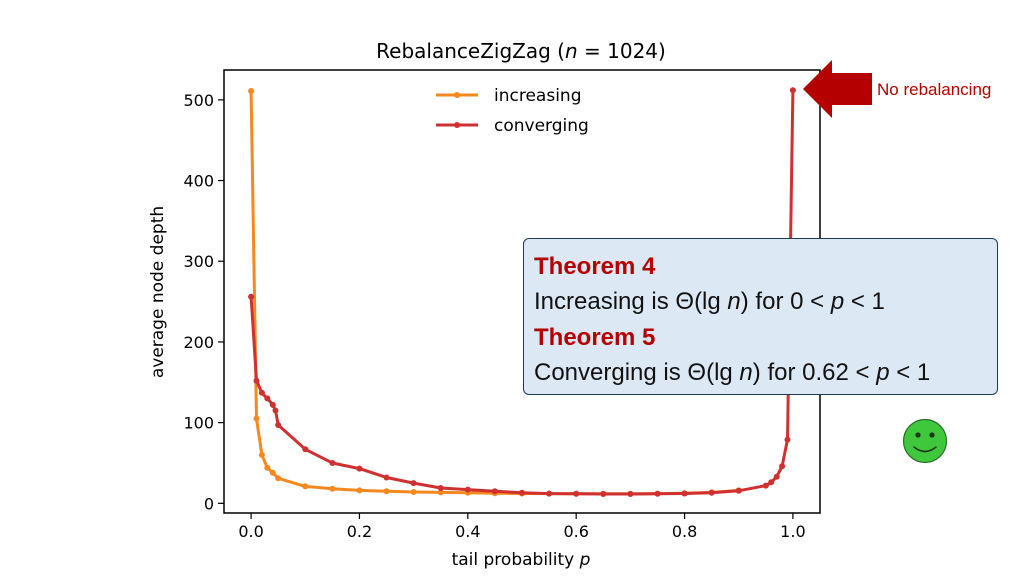  I want to click on legend-marker-converging, so click(457, 125).